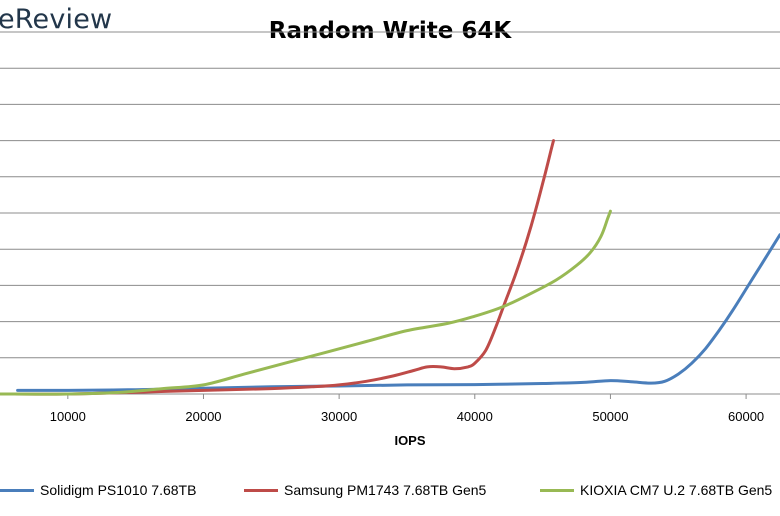  I want to click on legend-label-kioxia: KIOXIA CM7 U.2 7.68TB Gen5, so click(676, 490).